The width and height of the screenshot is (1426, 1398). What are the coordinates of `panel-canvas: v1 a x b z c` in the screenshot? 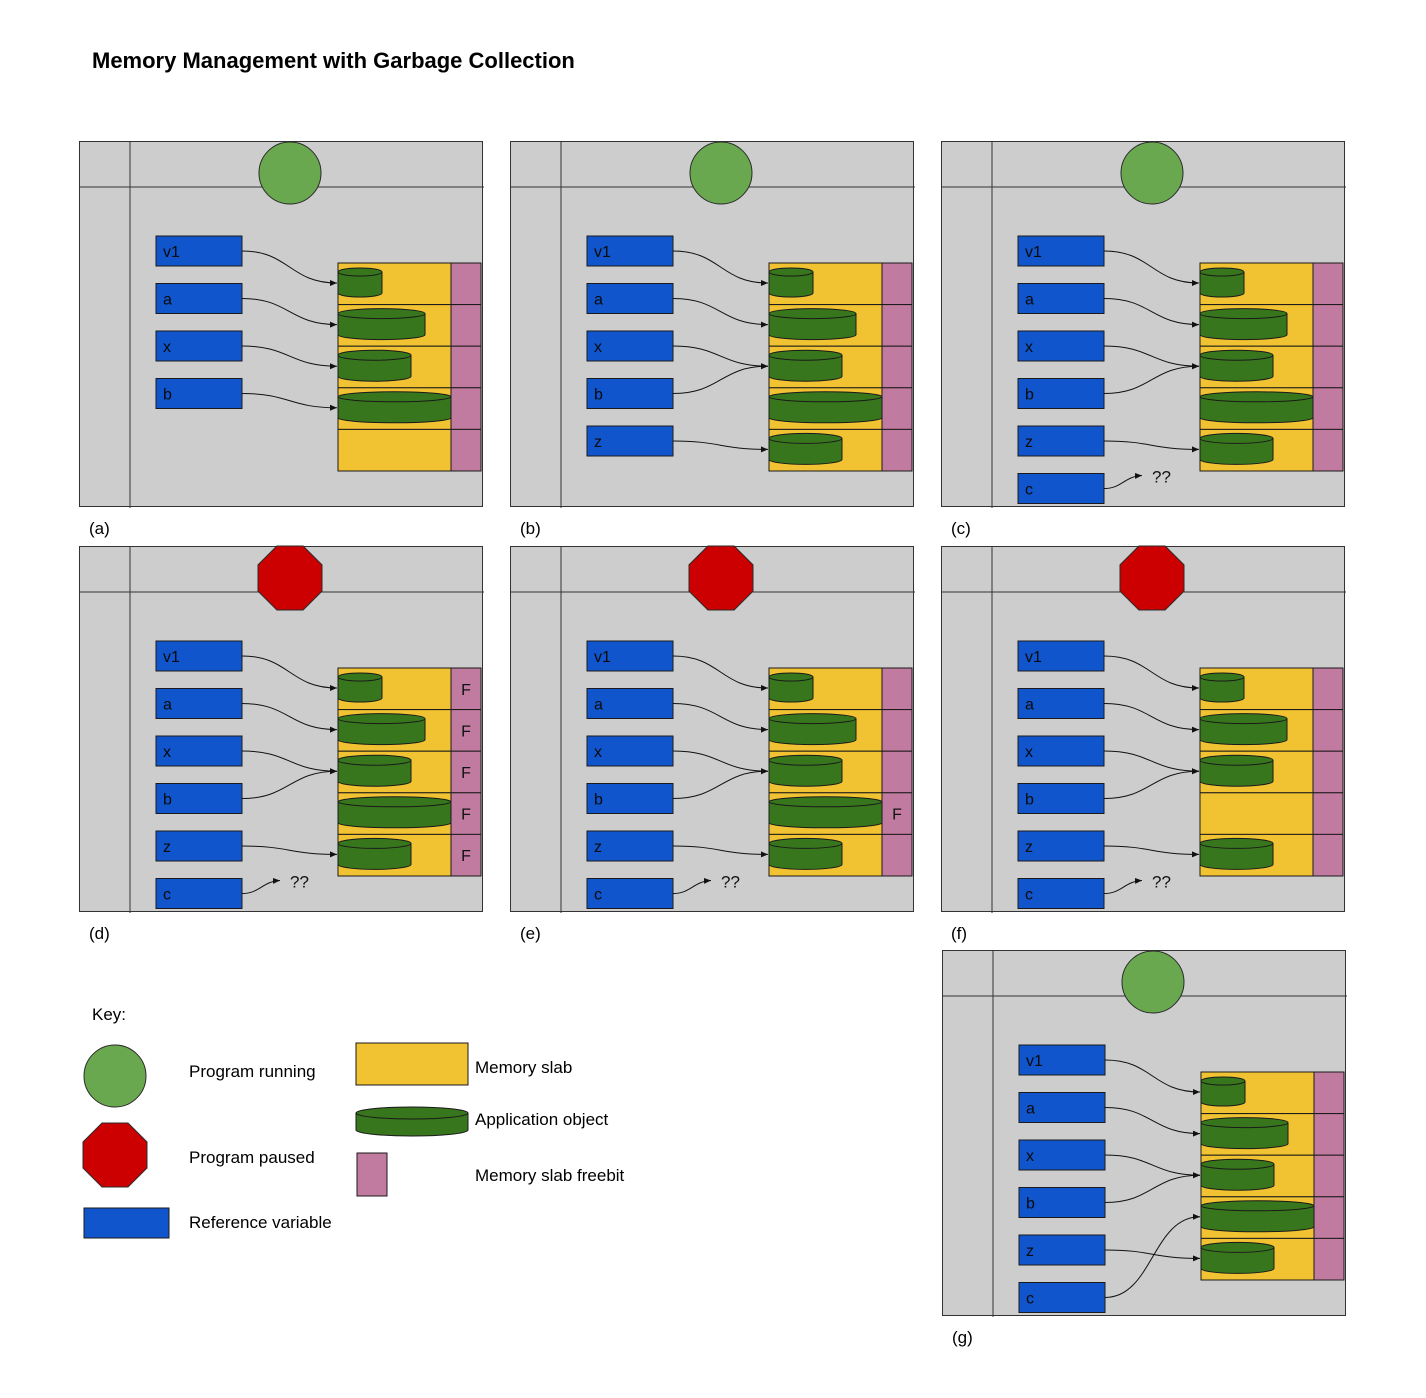 It's located at (1145, 1133).